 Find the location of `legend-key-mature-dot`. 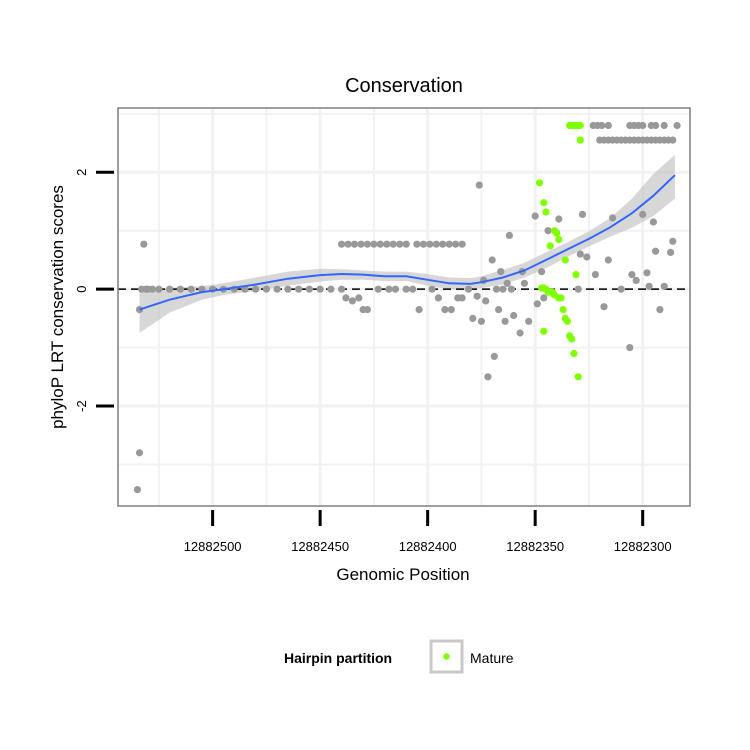

legend-key-mature-dot is located at coordinates (446, 656).